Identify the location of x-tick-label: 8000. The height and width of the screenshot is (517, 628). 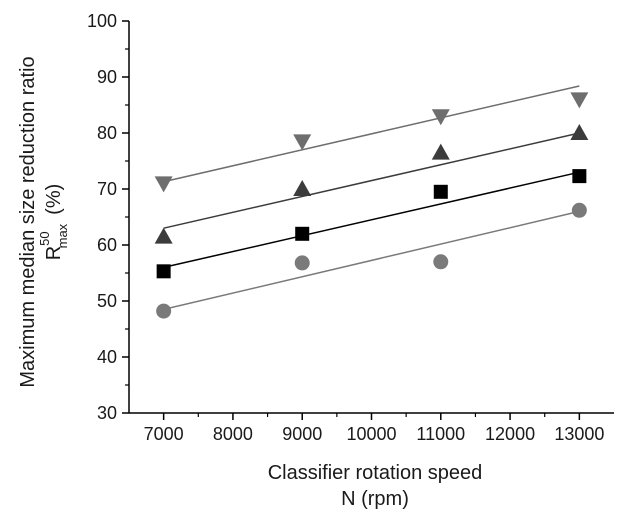
(233, 434).